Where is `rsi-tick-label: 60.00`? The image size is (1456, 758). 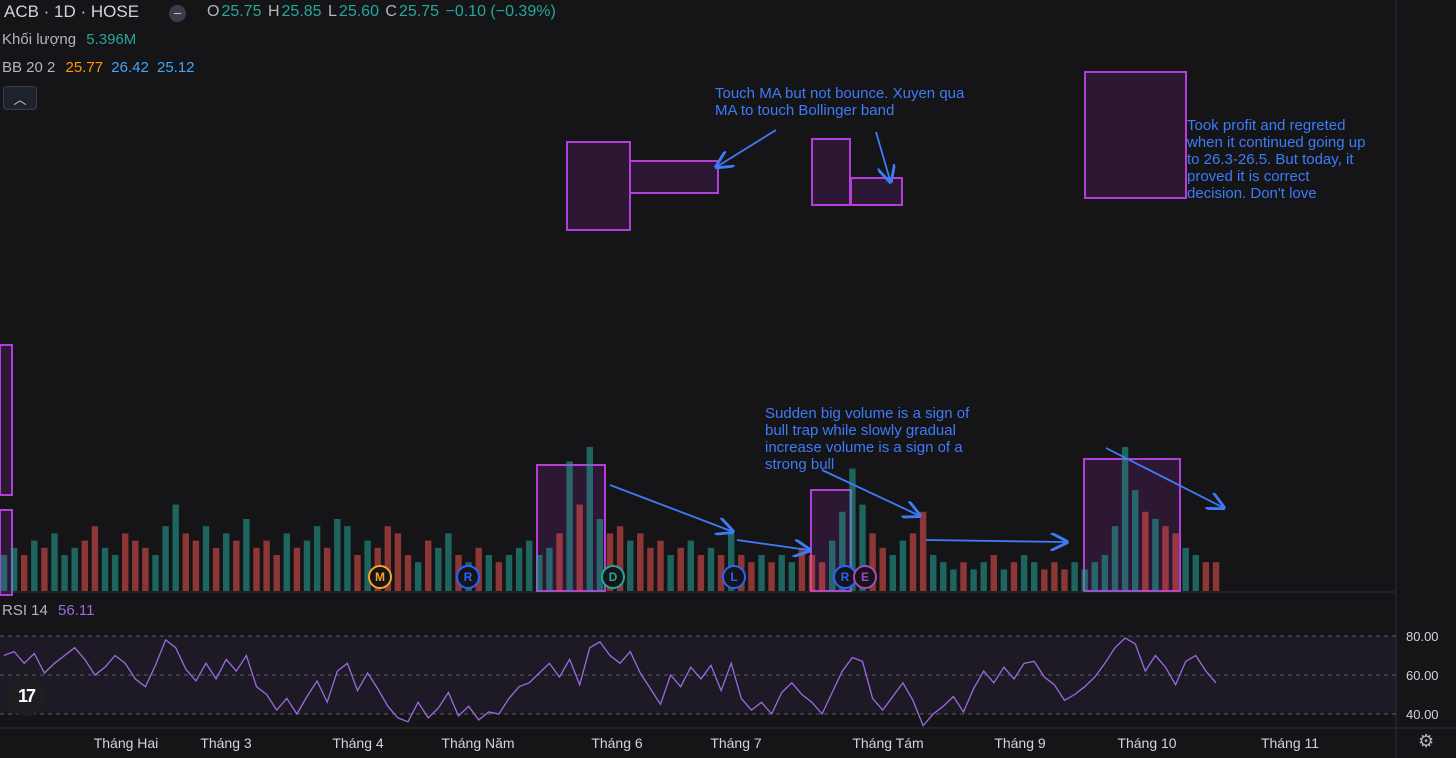 rsi-tick-label: 60.00 is located at coordinates (1422, 675).